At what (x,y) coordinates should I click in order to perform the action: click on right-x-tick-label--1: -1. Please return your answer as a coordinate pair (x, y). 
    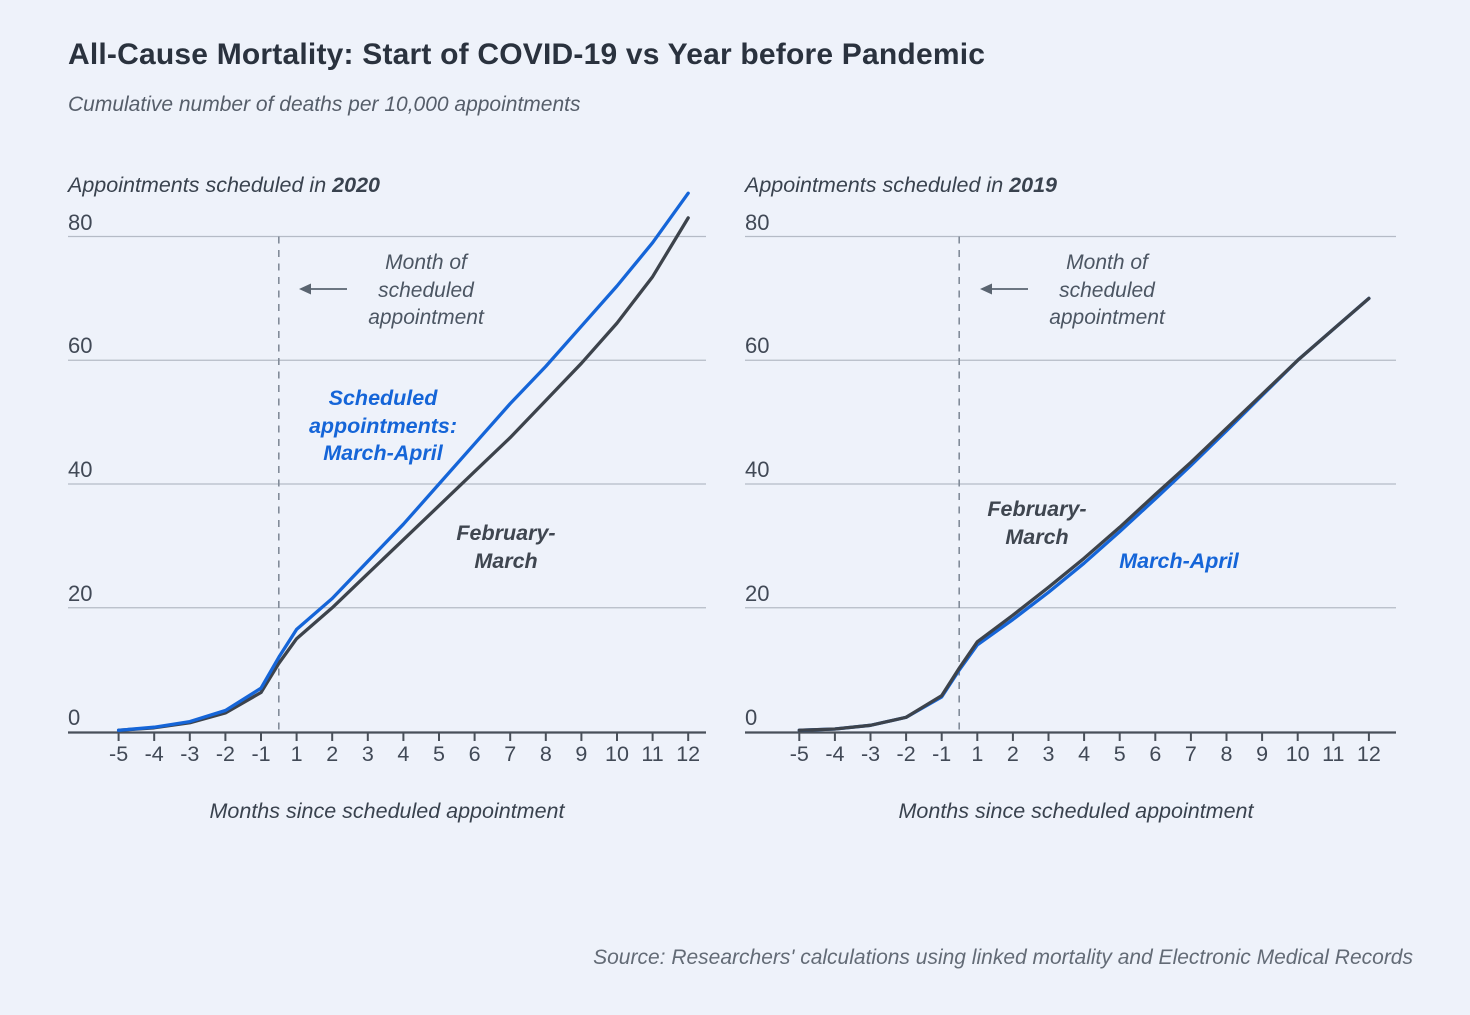
    Looking at the image, I should click on (942, 754).